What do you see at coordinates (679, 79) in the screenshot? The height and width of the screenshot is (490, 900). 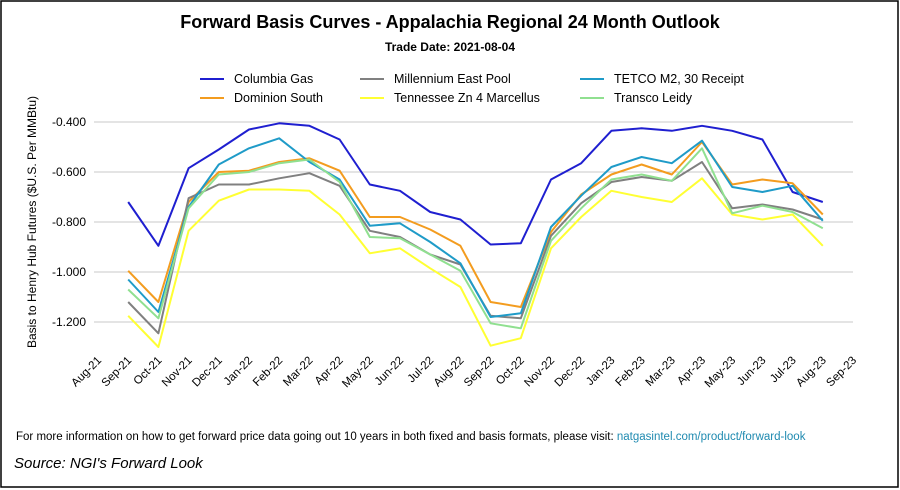 I see `legend-label: TETCO M2, 30 Receipt` at bounding box center [679, 79].